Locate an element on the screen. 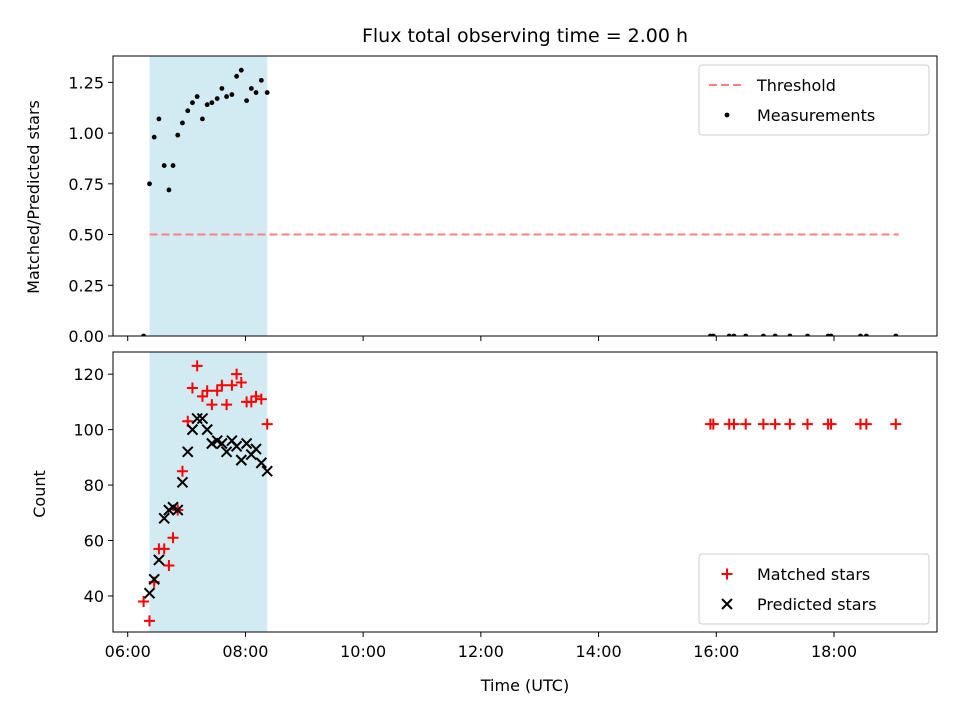 The width and height of the screenshot is (960, 720). y-tick-label: 1.00 is located at coordinates (86, 133).